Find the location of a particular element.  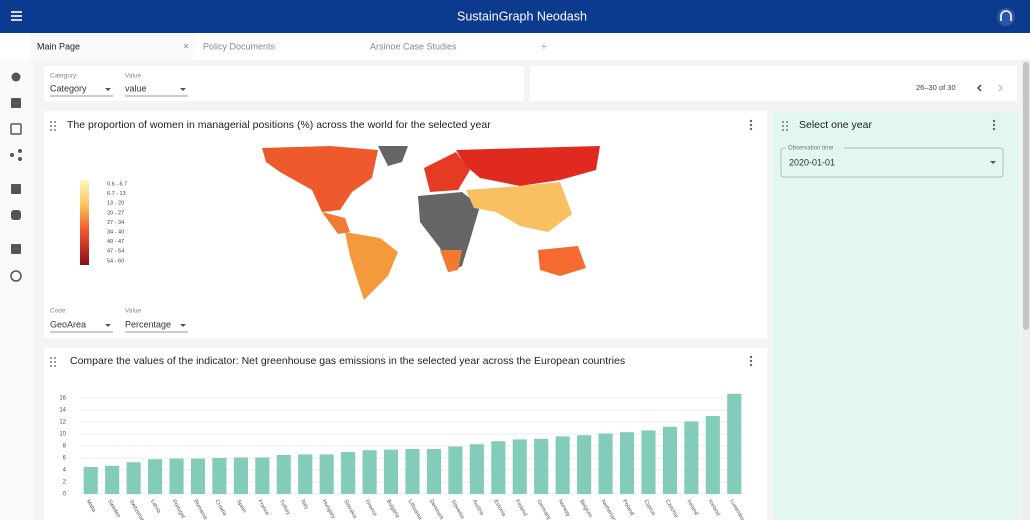

settings-icon is located at coordinates (16, 77).